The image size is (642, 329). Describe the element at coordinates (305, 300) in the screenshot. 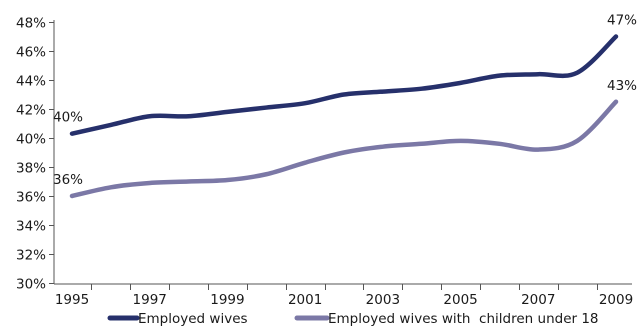

I see `x-tick-label: 2001` at that location.